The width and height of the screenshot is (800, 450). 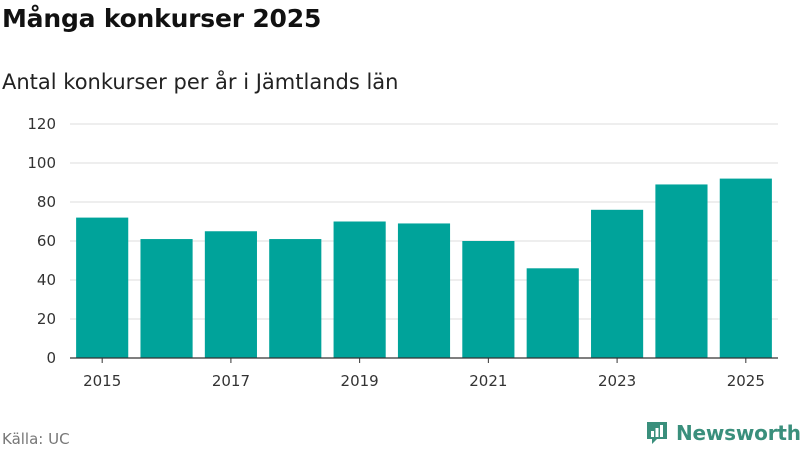 What do you see at coordinates (36, 439) in the screenshot?
I see `source-note: Källa: UC` at bounding box center [36, 439].